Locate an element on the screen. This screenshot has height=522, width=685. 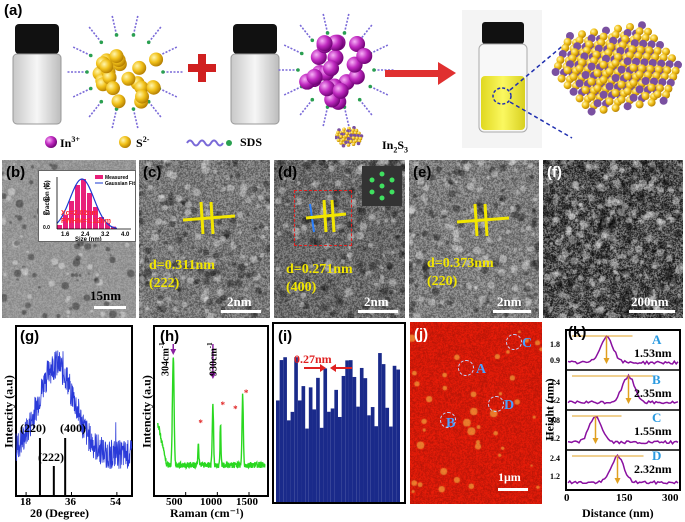
panel-e-scale-bar is located at coordinates (512, 311).